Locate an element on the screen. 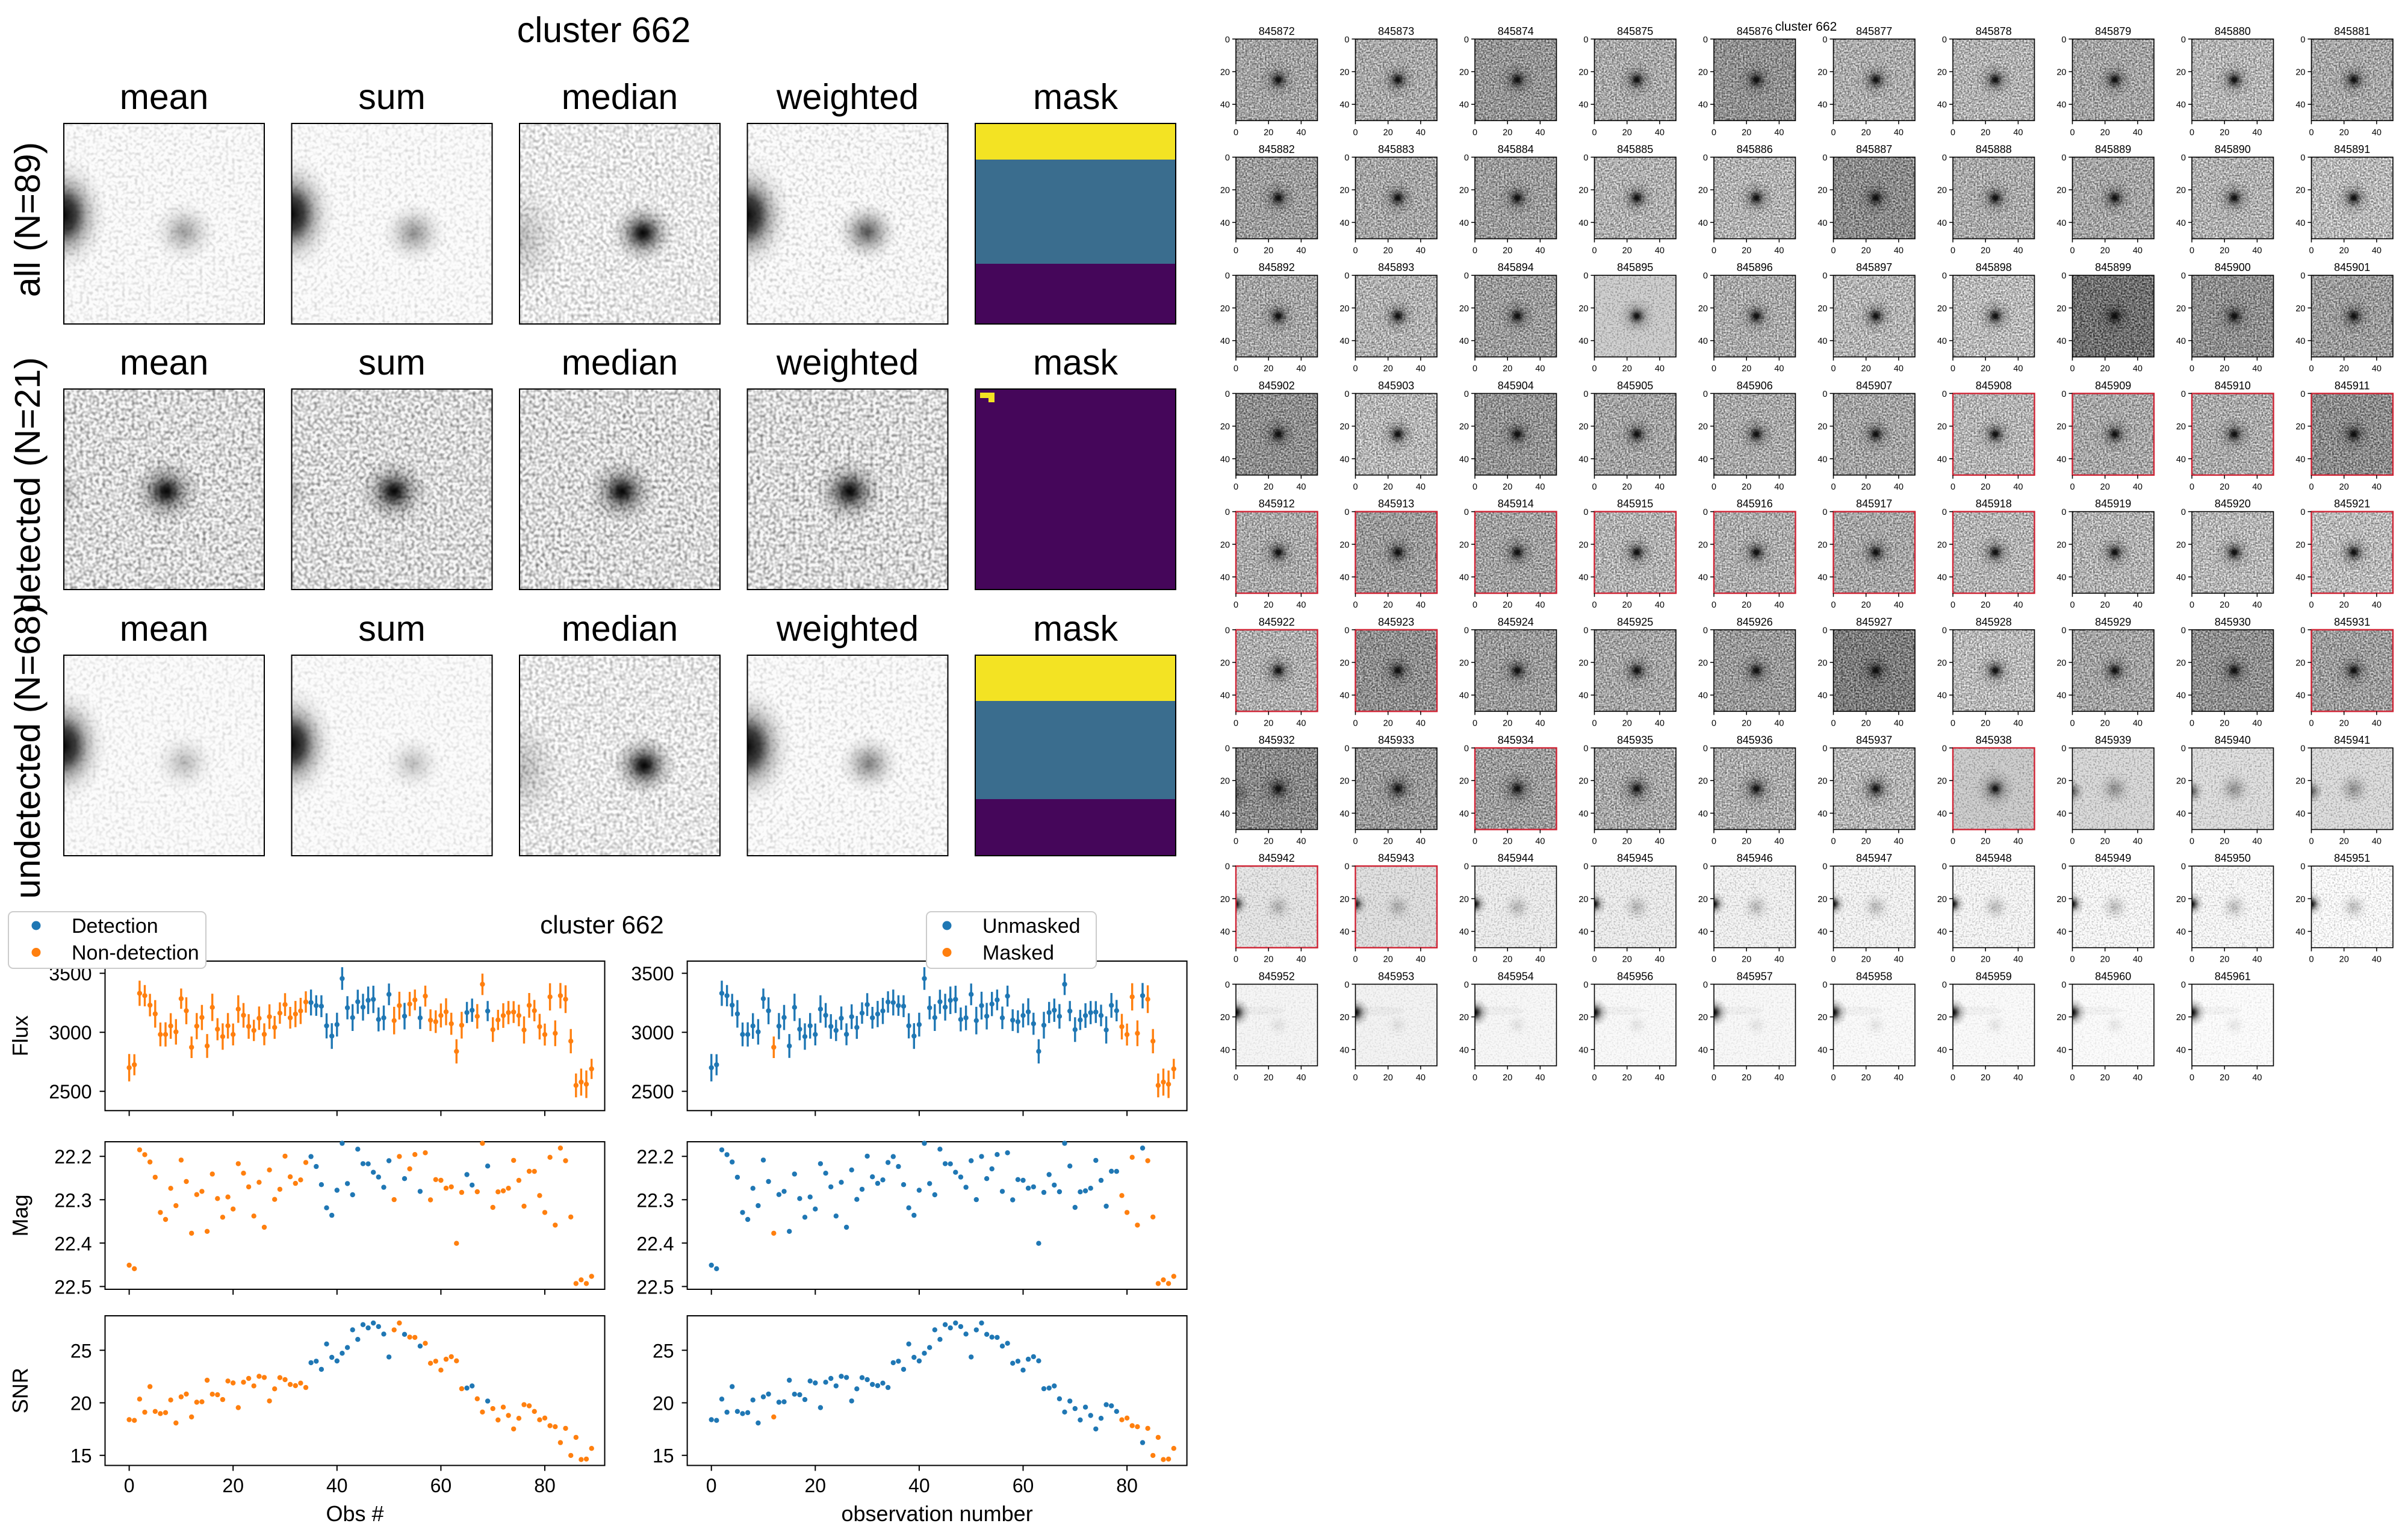 The height and width of the screenshot is (1538, 2408). svg-text: 845959 is located at coordinates (1994, 976).